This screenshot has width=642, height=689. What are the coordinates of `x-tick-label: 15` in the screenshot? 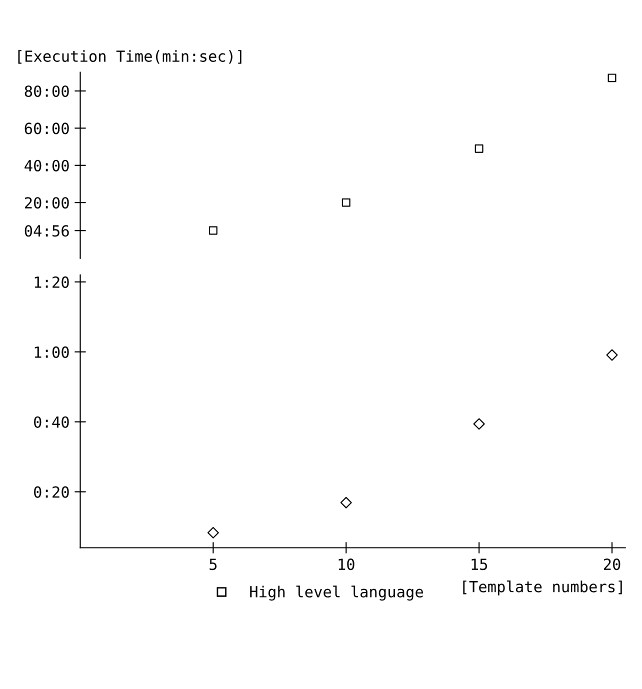 It's located at (480, 564).